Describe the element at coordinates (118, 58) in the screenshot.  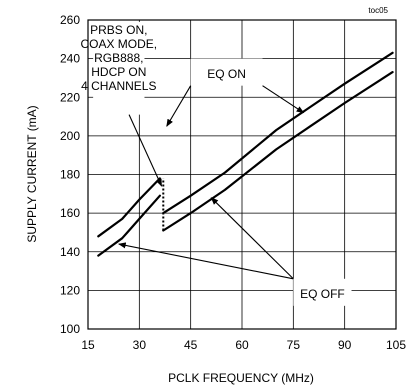
I see `conditions-text-line: RGB888,` at that location.